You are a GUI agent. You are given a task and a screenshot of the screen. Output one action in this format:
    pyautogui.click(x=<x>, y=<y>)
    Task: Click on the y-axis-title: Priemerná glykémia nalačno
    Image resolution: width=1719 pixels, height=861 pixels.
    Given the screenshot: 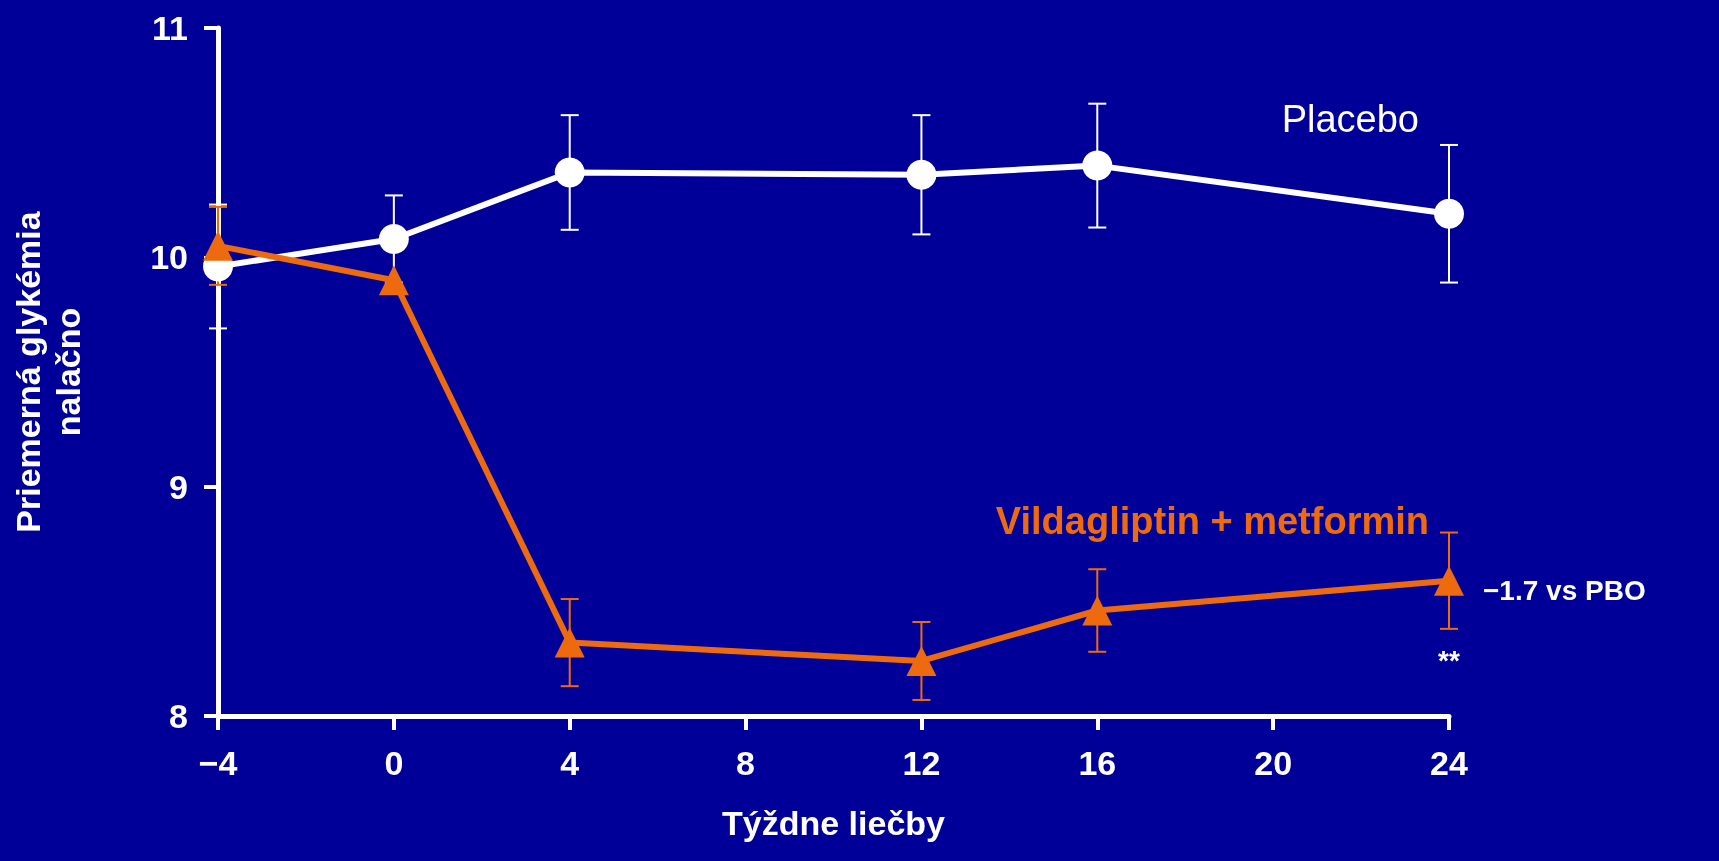 What is the action you would take?
    pyautogui.click(x=48, y=371)
    